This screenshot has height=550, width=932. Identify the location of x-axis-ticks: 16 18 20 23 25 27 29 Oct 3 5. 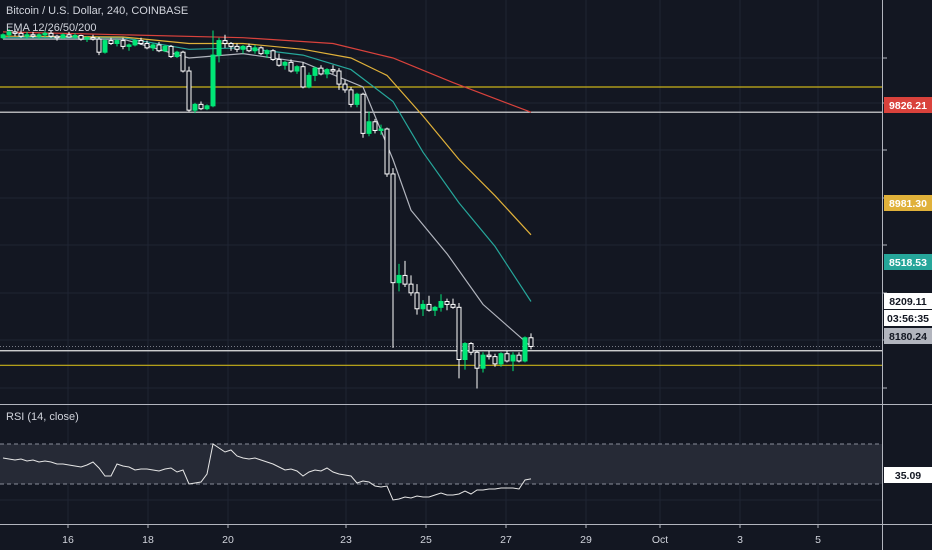
(441, 535).